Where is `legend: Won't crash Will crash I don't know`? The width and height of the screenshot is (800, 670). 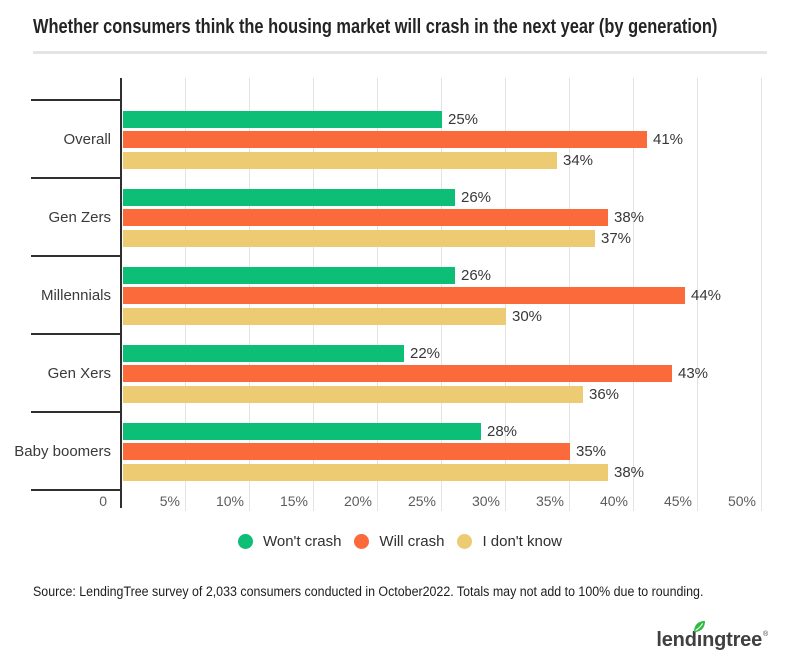
legend: Won't crash Will crash I don't know is located at coordinates (400, 541).